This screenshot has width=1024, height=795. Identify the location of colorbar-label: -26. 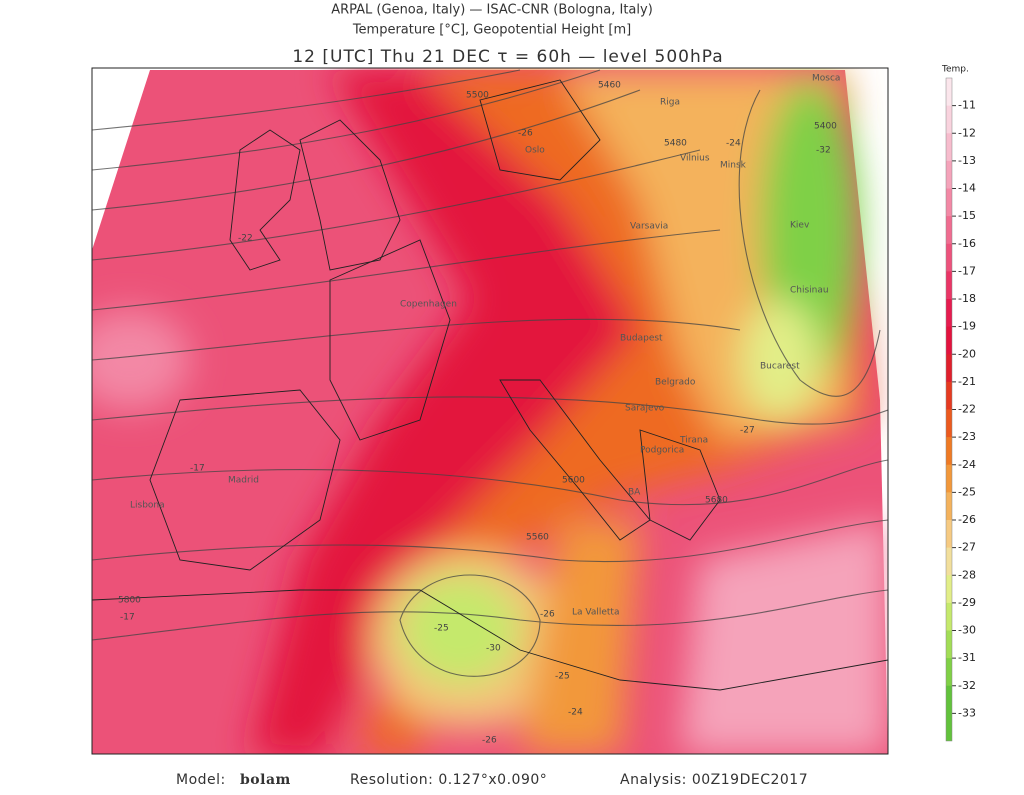
(967, 519).